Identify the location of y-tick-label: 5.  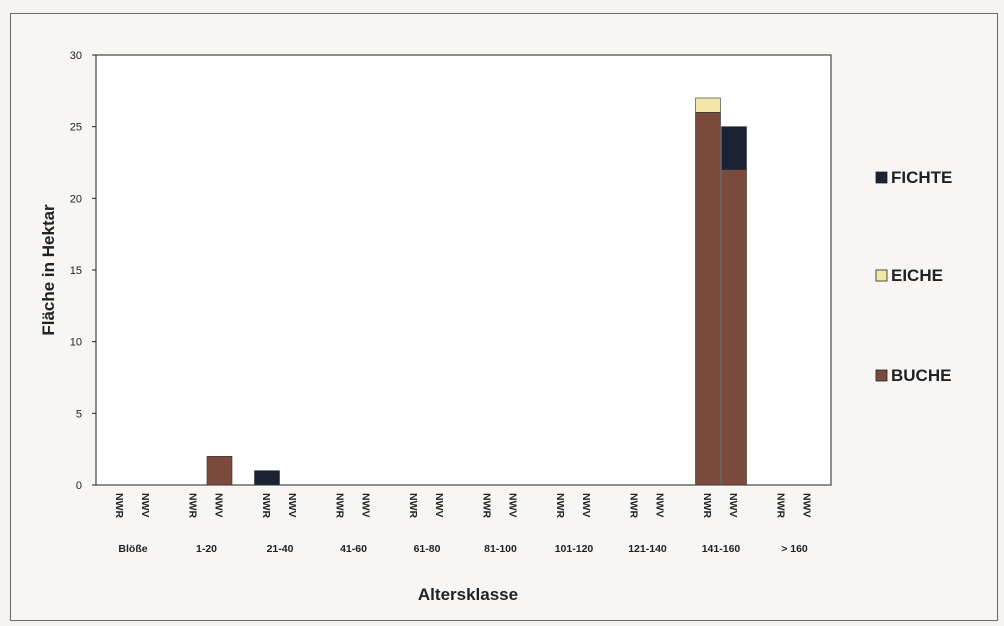
(79, 414).